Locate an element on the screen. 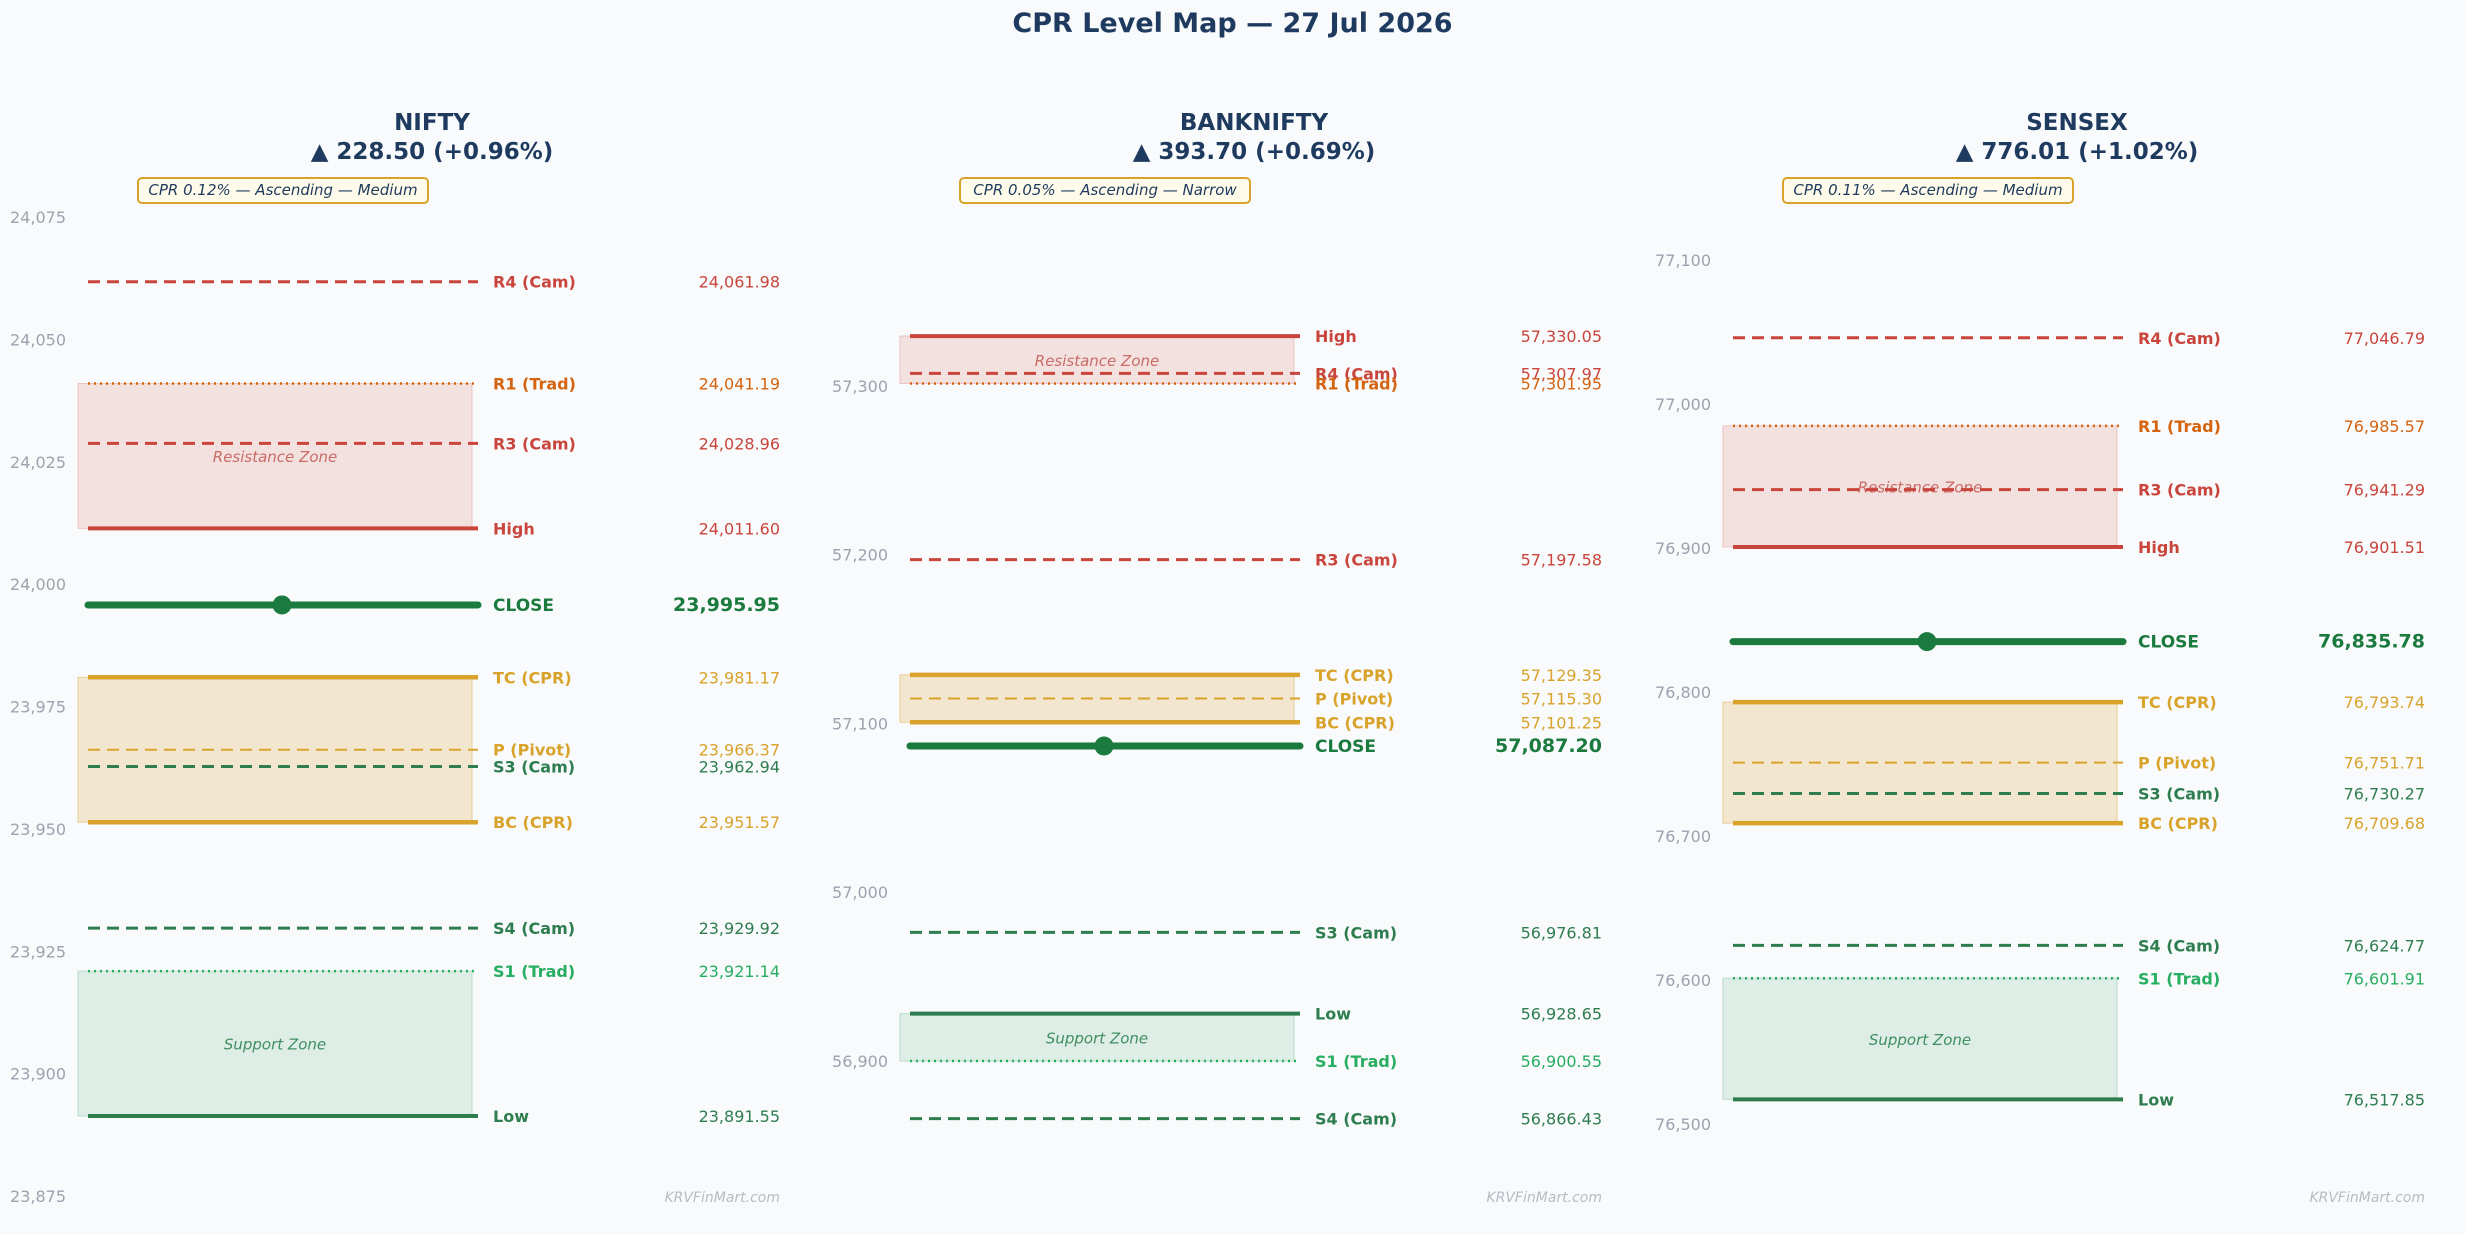 The image size is (2465, 1235). banknifty-r3-cam-value: 57,197.58 is located at coordinates (1561, 560).